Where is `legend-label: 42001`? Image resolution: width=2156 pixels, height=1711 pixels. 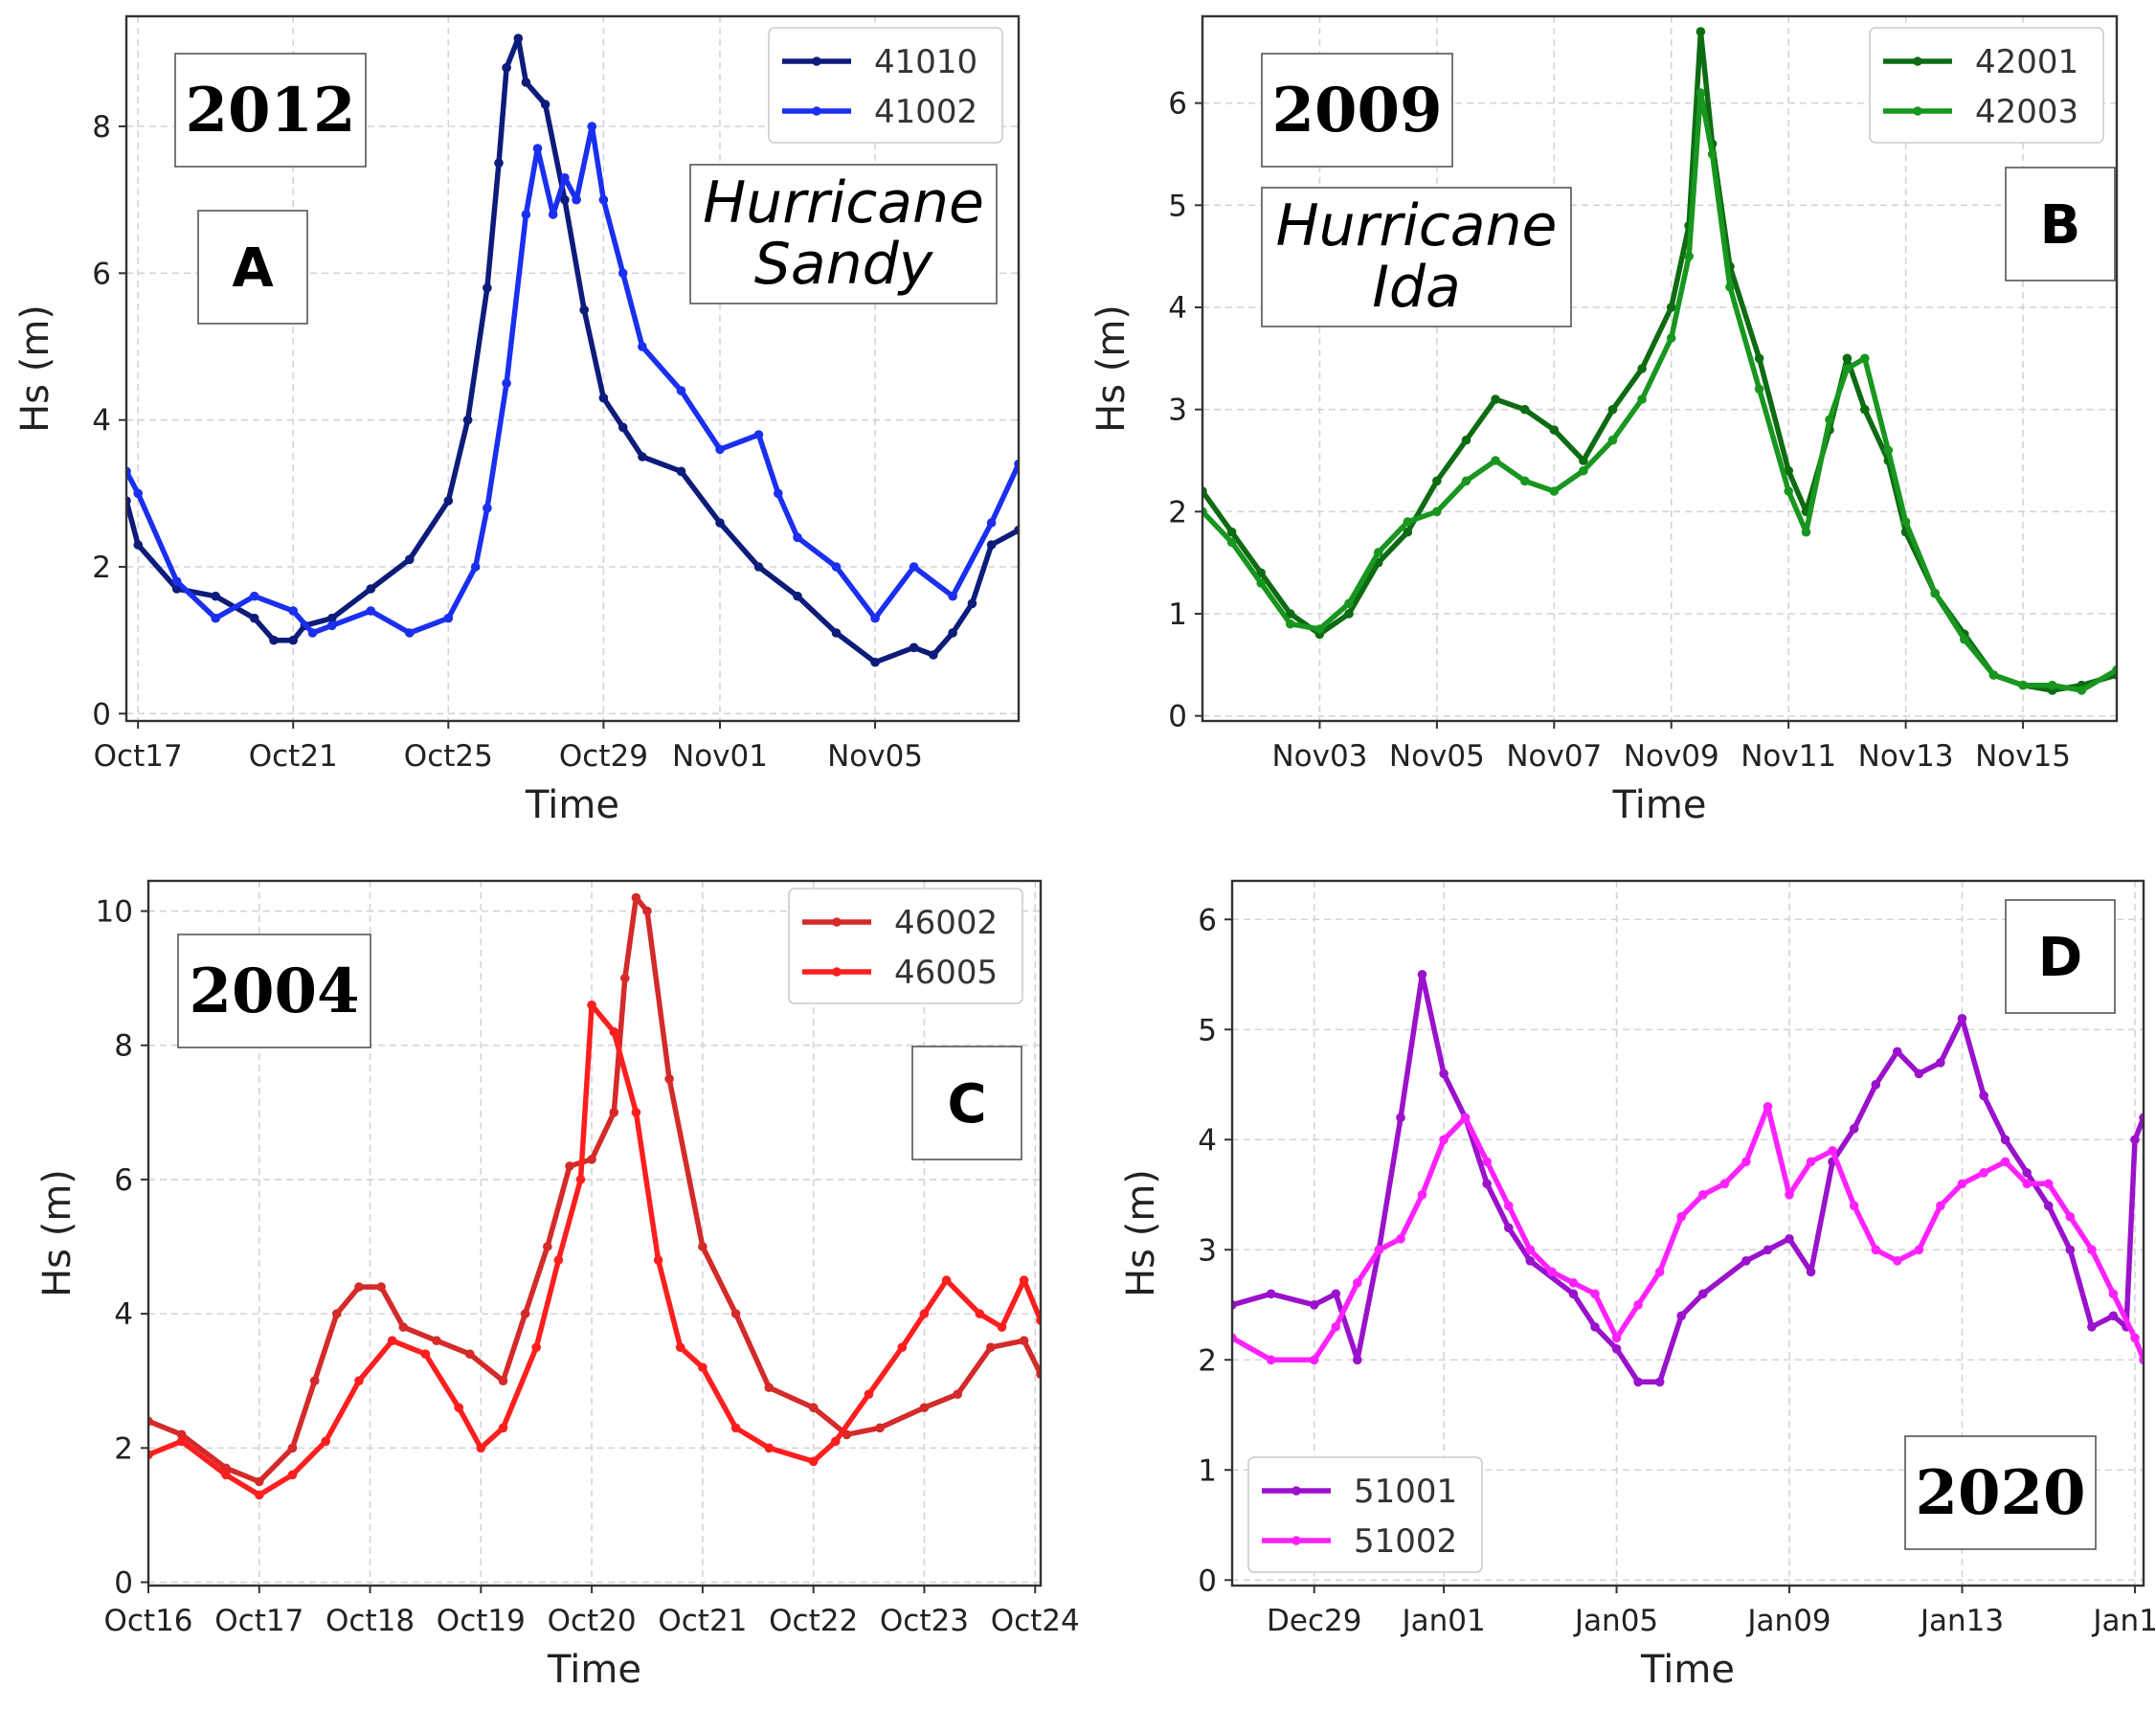
legend-label: 42001 is located at coordinates (2026, 62).